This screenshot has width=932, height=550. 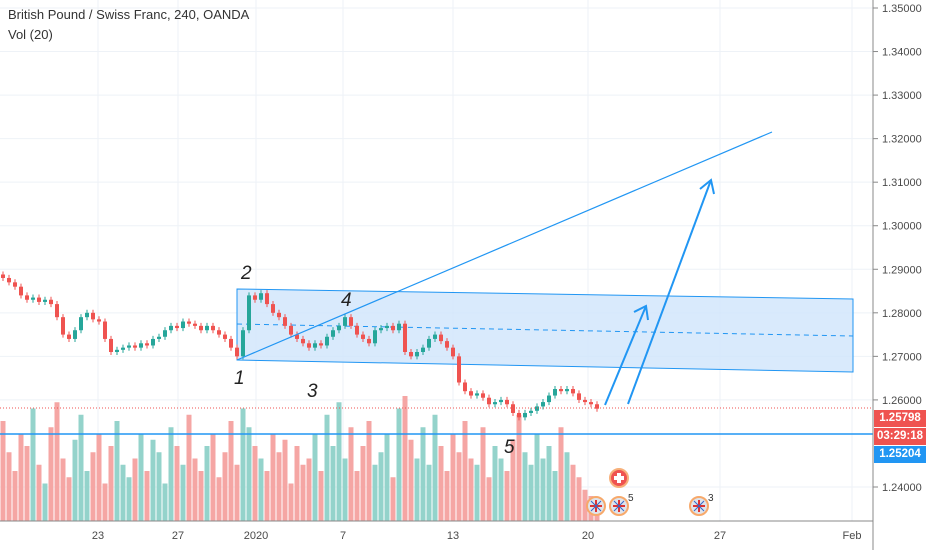 What do you see at coordinates (701, 504) in the screenshot?
I see `event-uk-flag-icon: 3` at bounding box center [701, 504].